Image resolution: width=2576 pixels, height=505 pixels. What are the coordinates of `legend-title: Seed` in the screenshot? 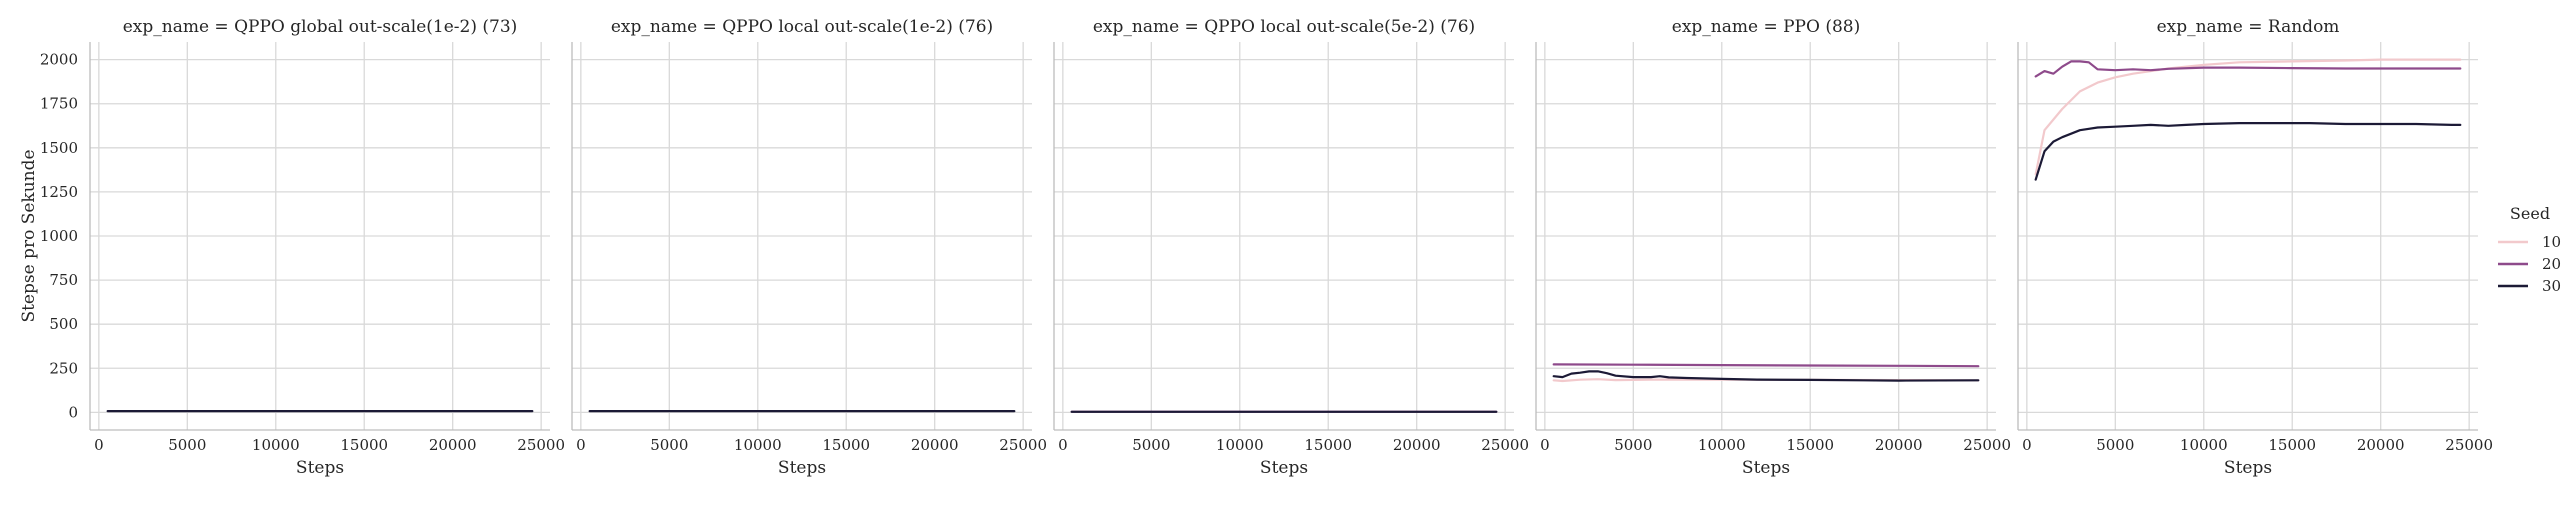 It's located at (2530, 213).